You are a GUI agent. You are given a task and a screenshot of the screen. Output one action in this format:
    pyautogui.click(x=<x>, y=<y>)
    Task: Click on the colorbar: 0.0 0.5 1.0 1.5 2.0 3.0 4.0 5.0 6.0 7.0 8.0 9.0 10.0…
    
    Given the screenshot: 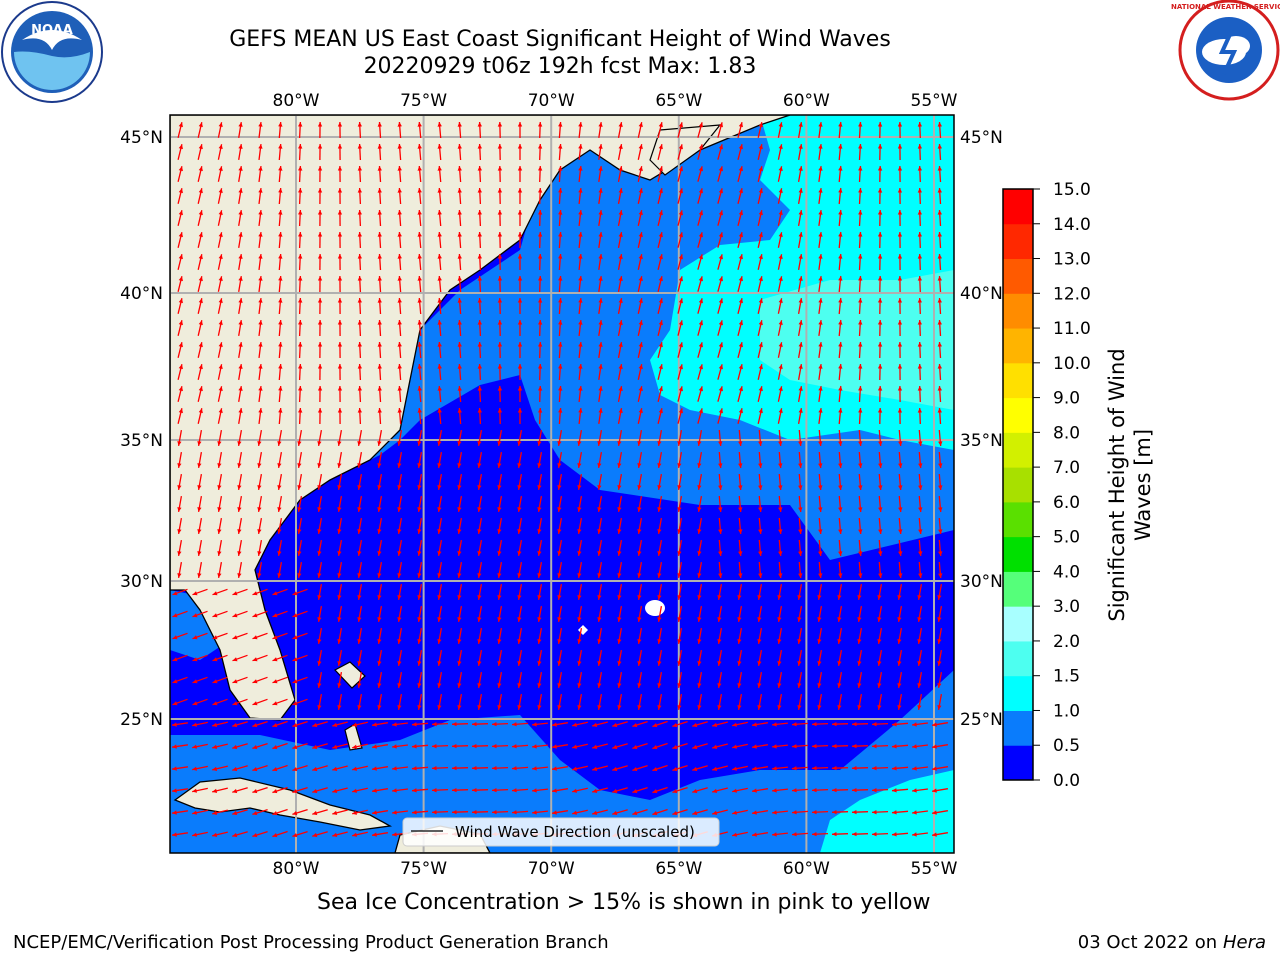 What is the action you would take?
    pyautogui.click(x=1047, y=485)
    